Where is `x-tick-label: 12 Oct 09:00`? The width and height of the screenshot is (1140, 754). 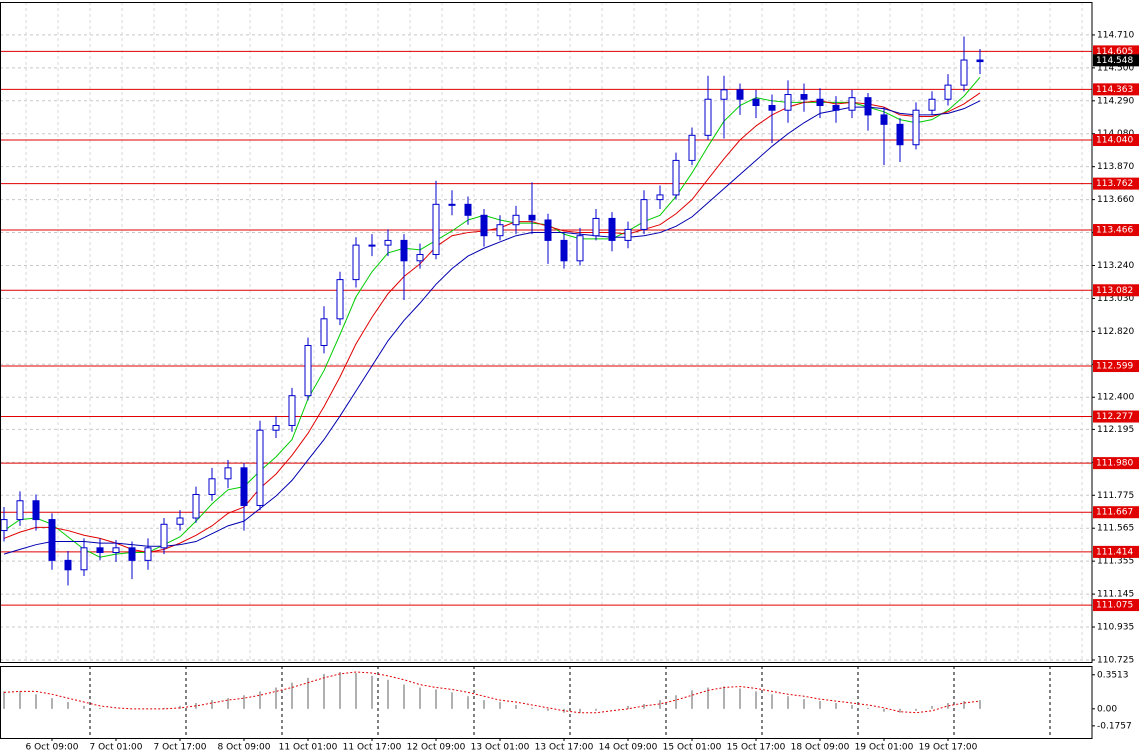
x-tick-label: 12 Oct 09:00 is located at coordinates (436, 748).